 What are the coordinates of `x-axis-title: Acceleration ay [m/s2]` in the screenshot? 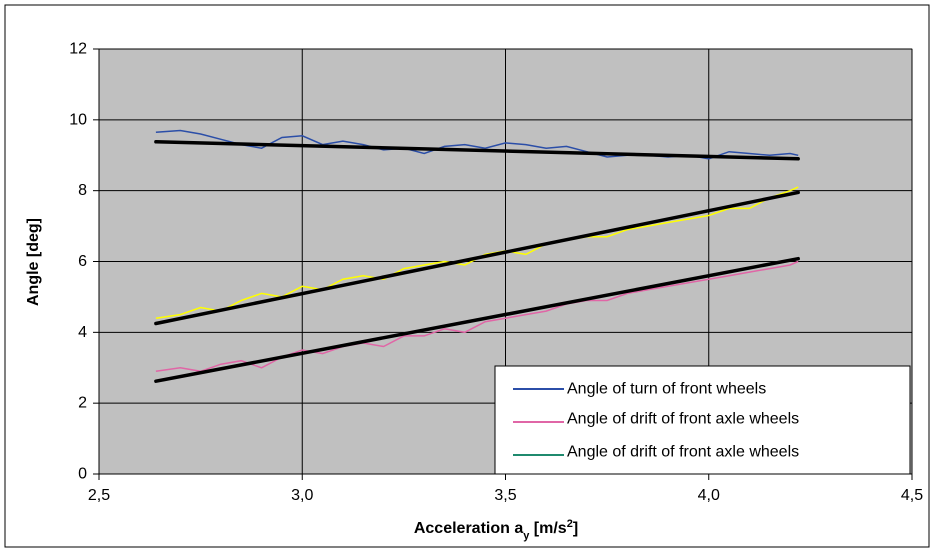 It's located at (496, 530).